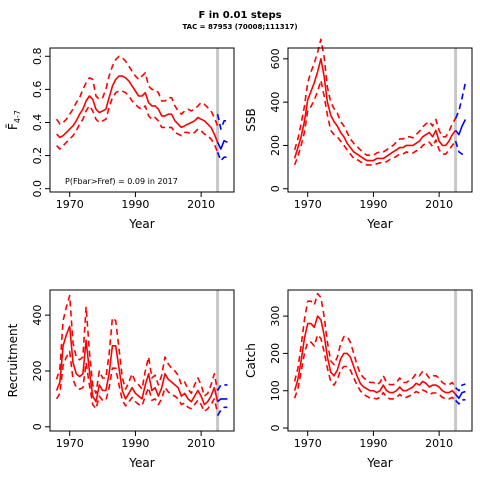 The width and height of the screenshot is (480, 480). I want to click on catch-y-axis-label: Catch, so click(251, 360).